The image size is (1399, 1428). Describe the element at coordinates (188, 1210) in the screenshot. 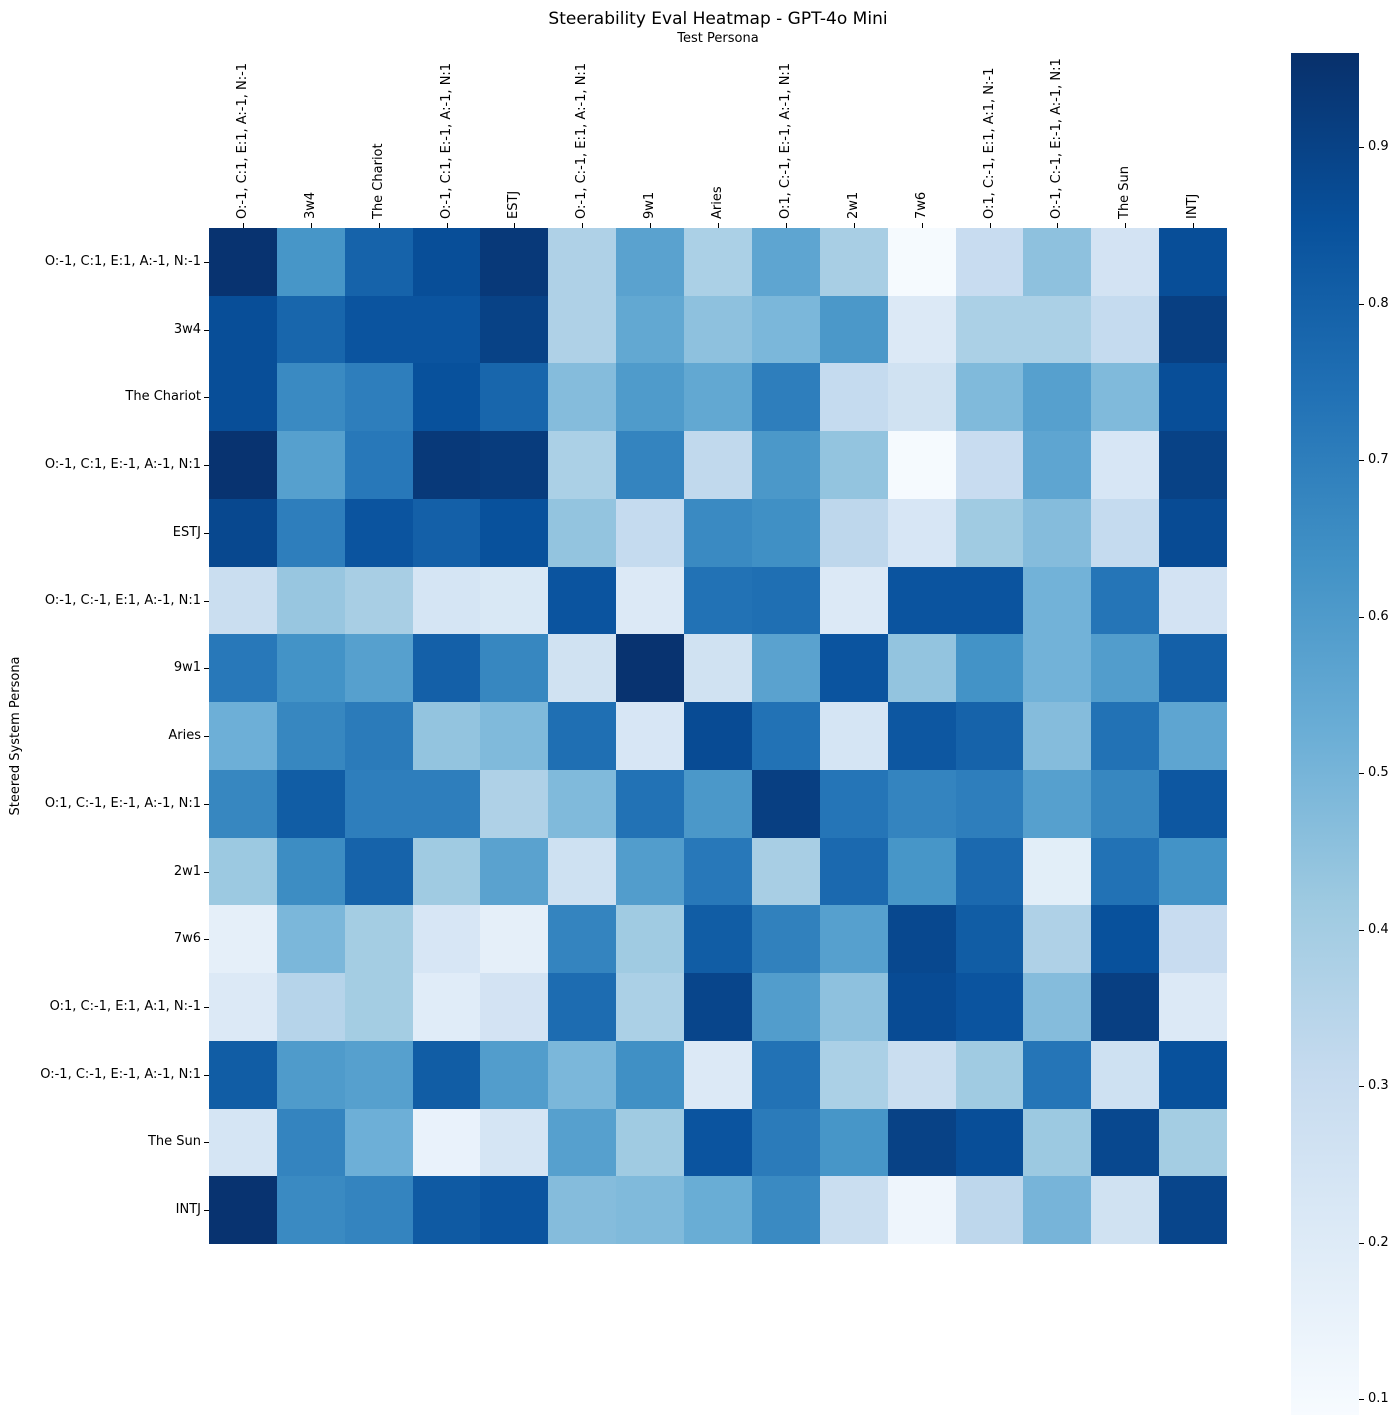

I see `y-tick-label: INTJ` at that location.